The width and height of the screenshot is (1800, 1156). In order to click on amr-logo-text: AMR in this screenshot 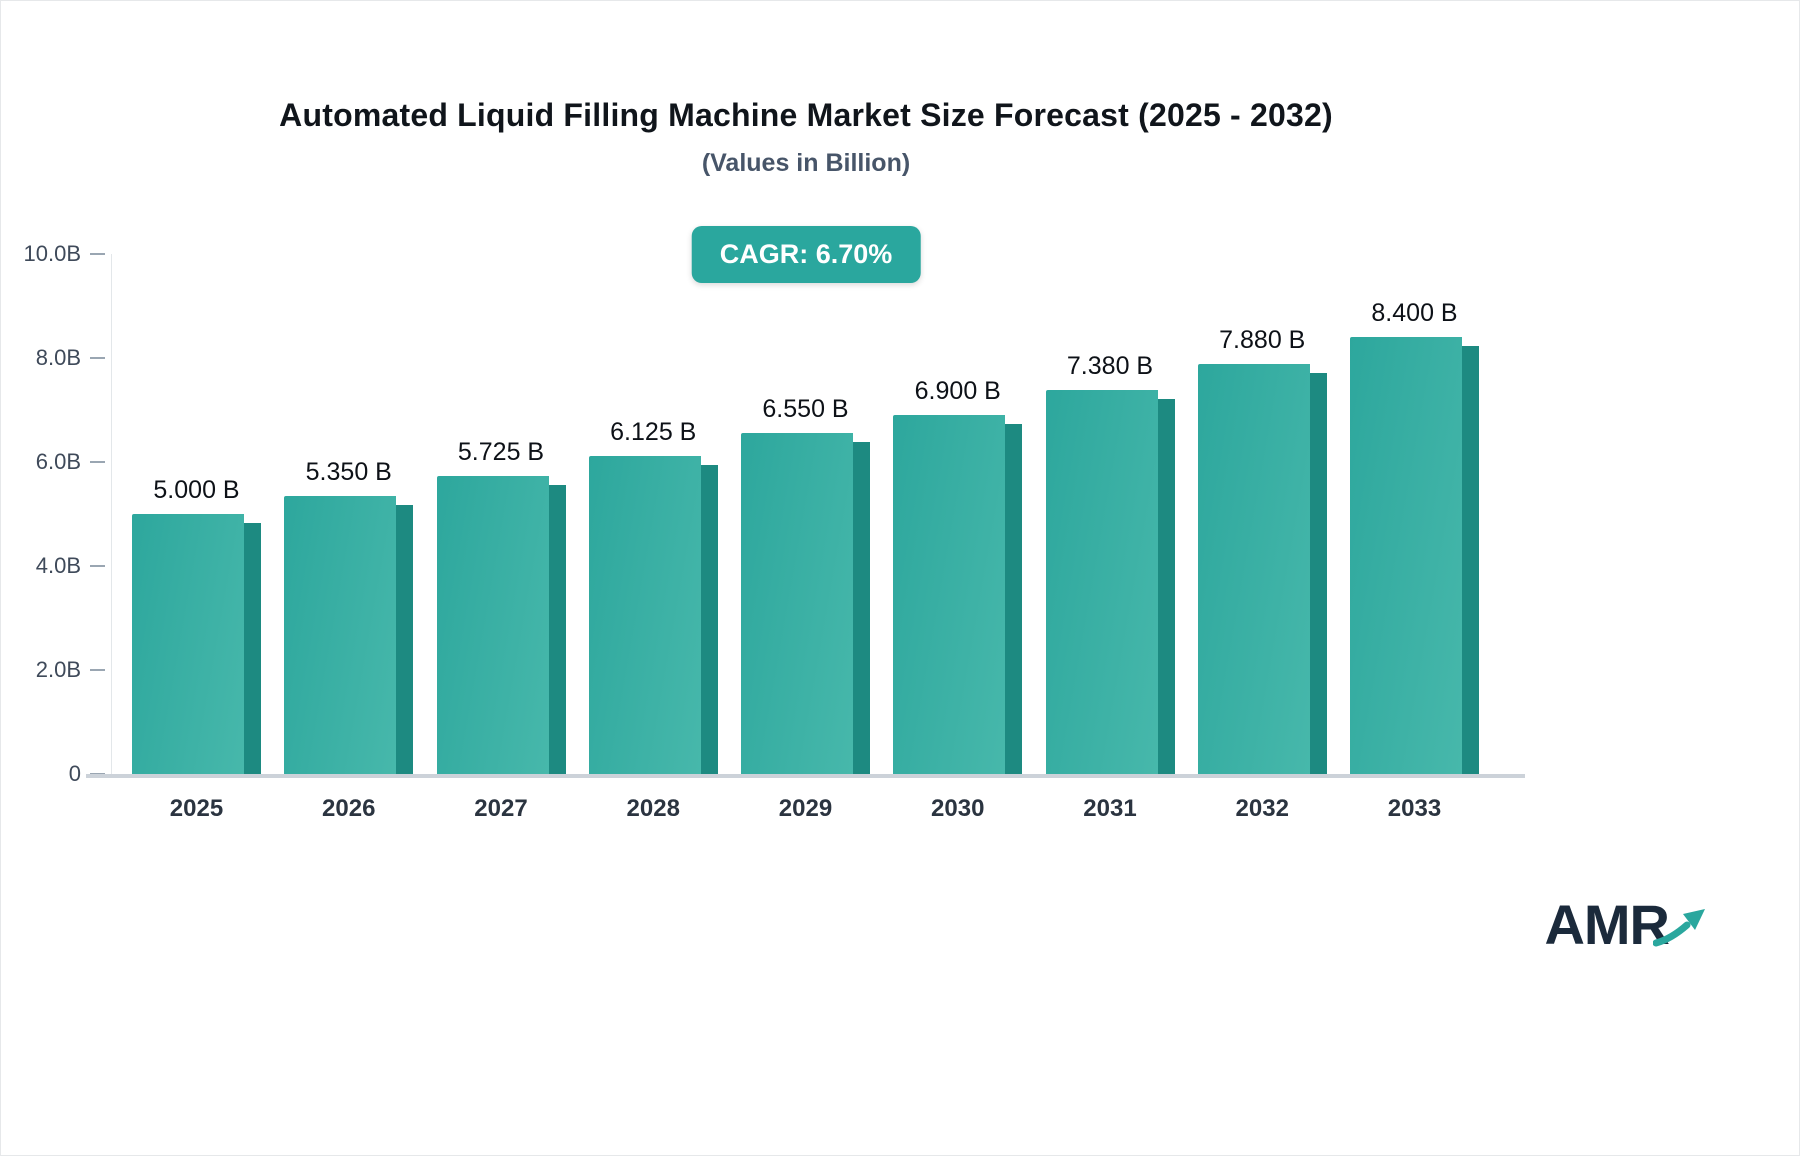, I will do `click(1607, 924)`.